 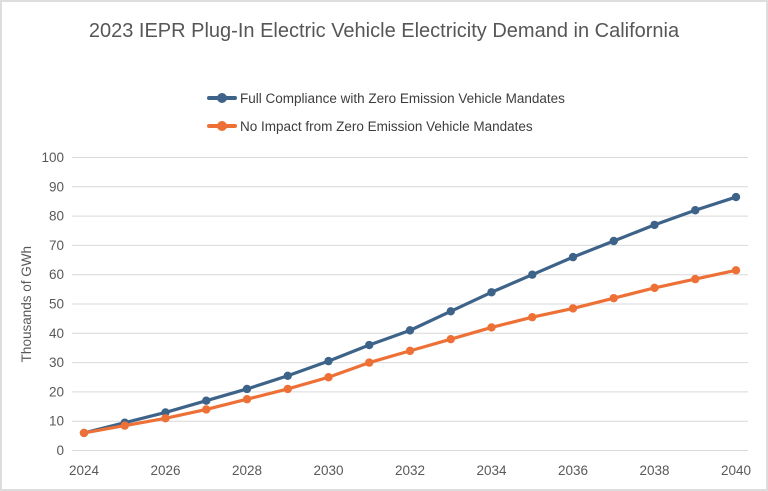 I want to click on x-tick-label: 2034, so click(x=491, y=470).